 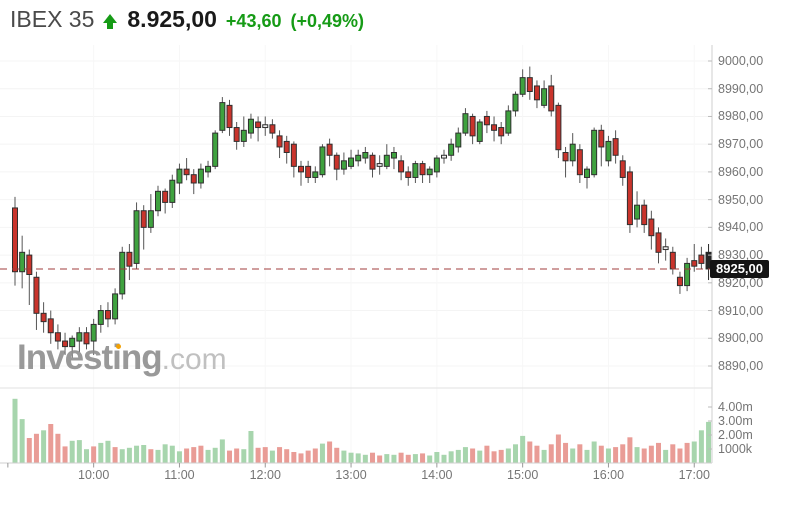 I want to click on last-price: 8.925,00, so click(x=172, y=19).